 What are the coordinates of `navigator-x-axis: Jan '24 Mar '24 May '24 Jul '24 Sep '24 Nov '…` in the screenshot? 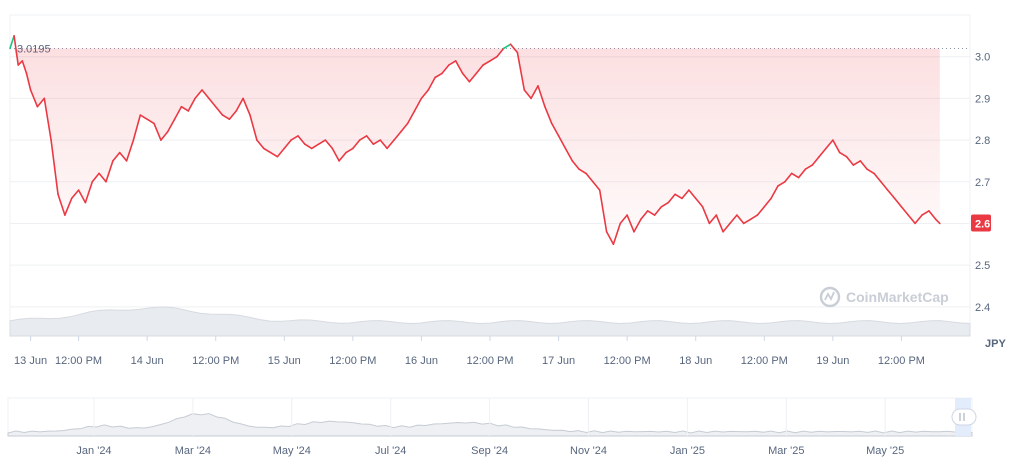 It's located at (490, 427).